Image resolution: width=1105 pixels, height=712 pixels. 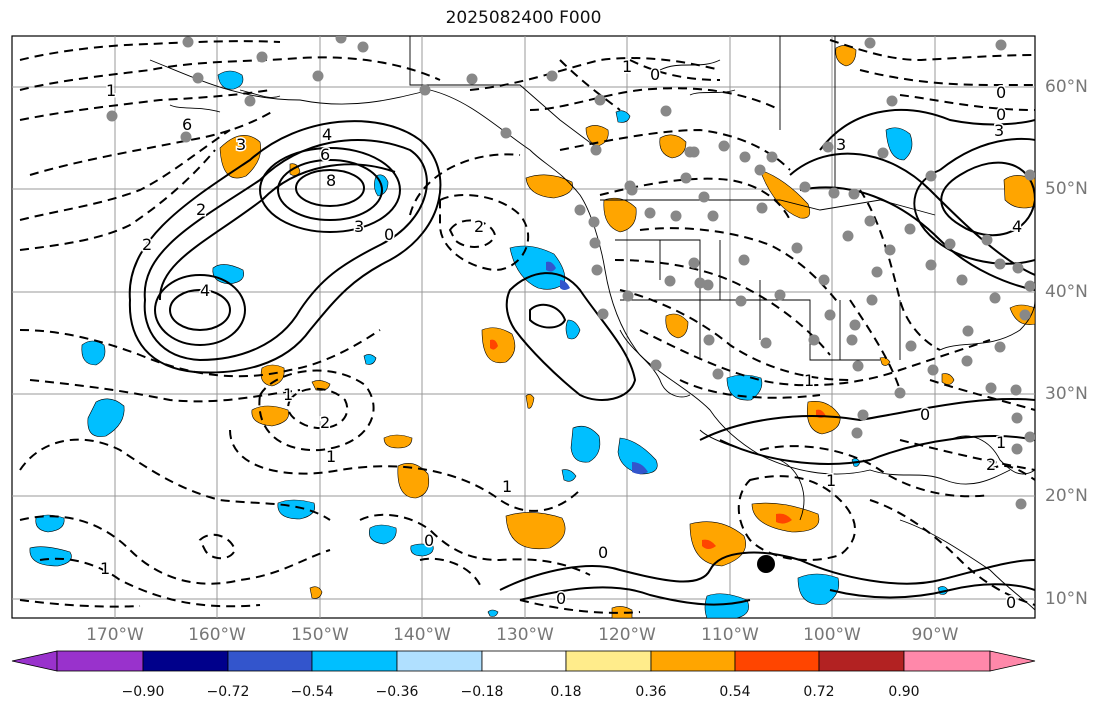 What do you see at coordinates (331, 180) in the screenshot?
I see `contour-label: 8` at bounding box center [331, 180].